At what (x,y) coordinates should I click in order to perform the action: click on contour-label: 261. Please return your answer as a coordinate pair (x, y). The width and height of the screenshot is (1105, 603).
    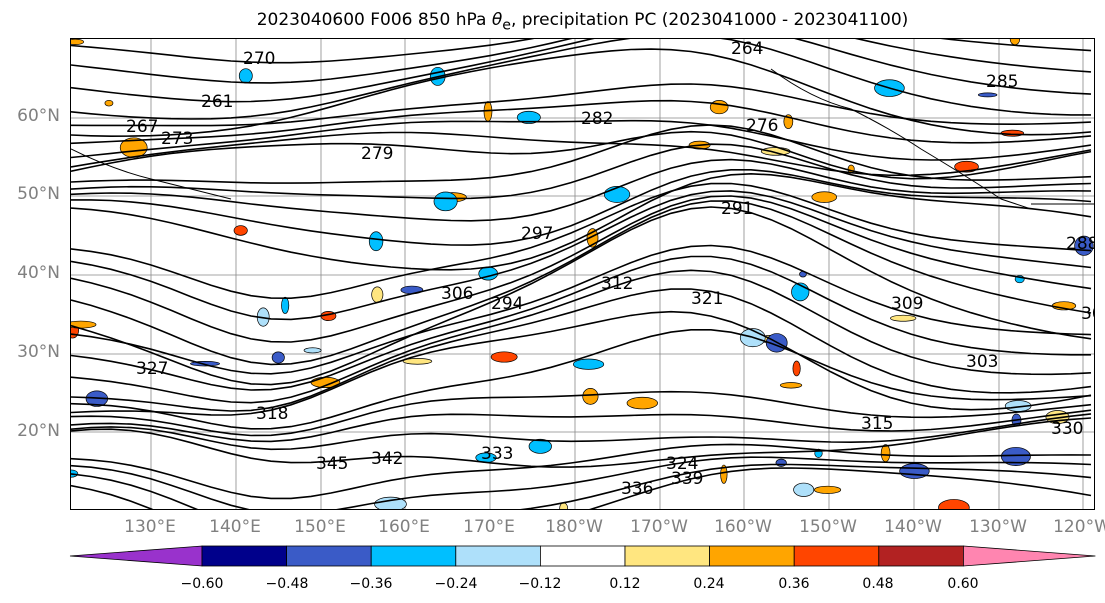
    Looking at the image, I should click on (217, 102).